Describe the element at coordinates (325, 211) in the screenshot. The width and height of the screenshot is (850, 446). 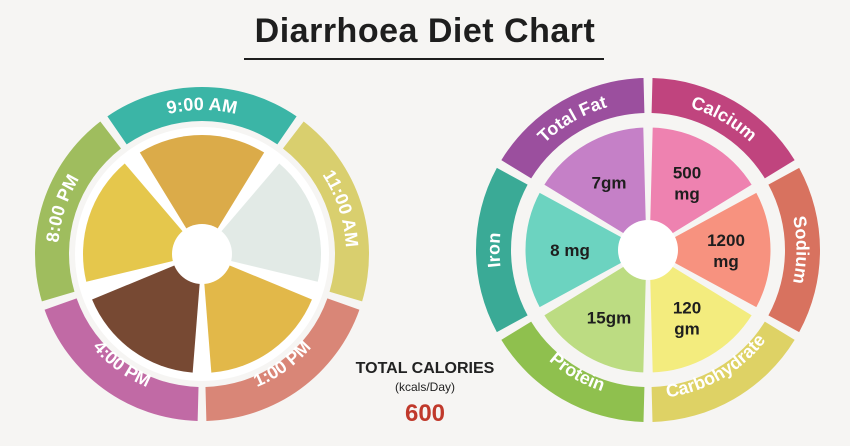
I see `meal-time-segment-11-00-am` at that location.